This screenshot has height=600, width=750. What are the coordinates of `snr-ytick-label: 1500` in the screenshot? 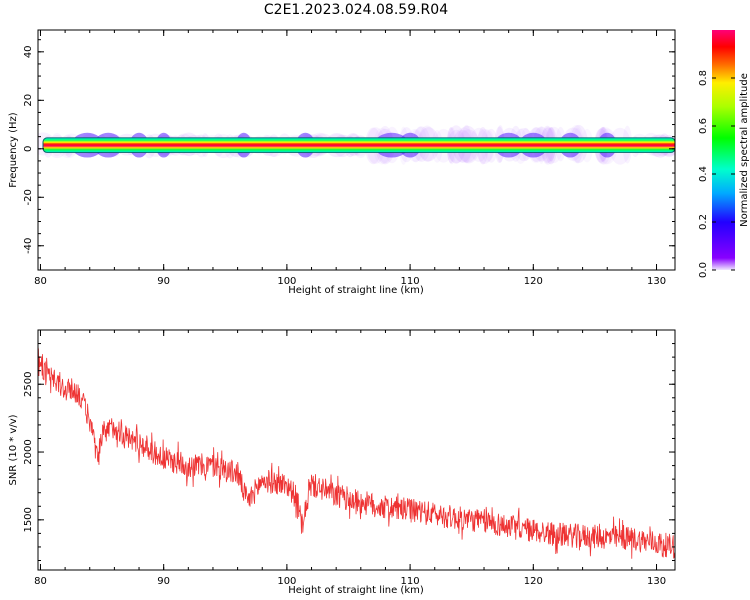 It's located at (28, 519).